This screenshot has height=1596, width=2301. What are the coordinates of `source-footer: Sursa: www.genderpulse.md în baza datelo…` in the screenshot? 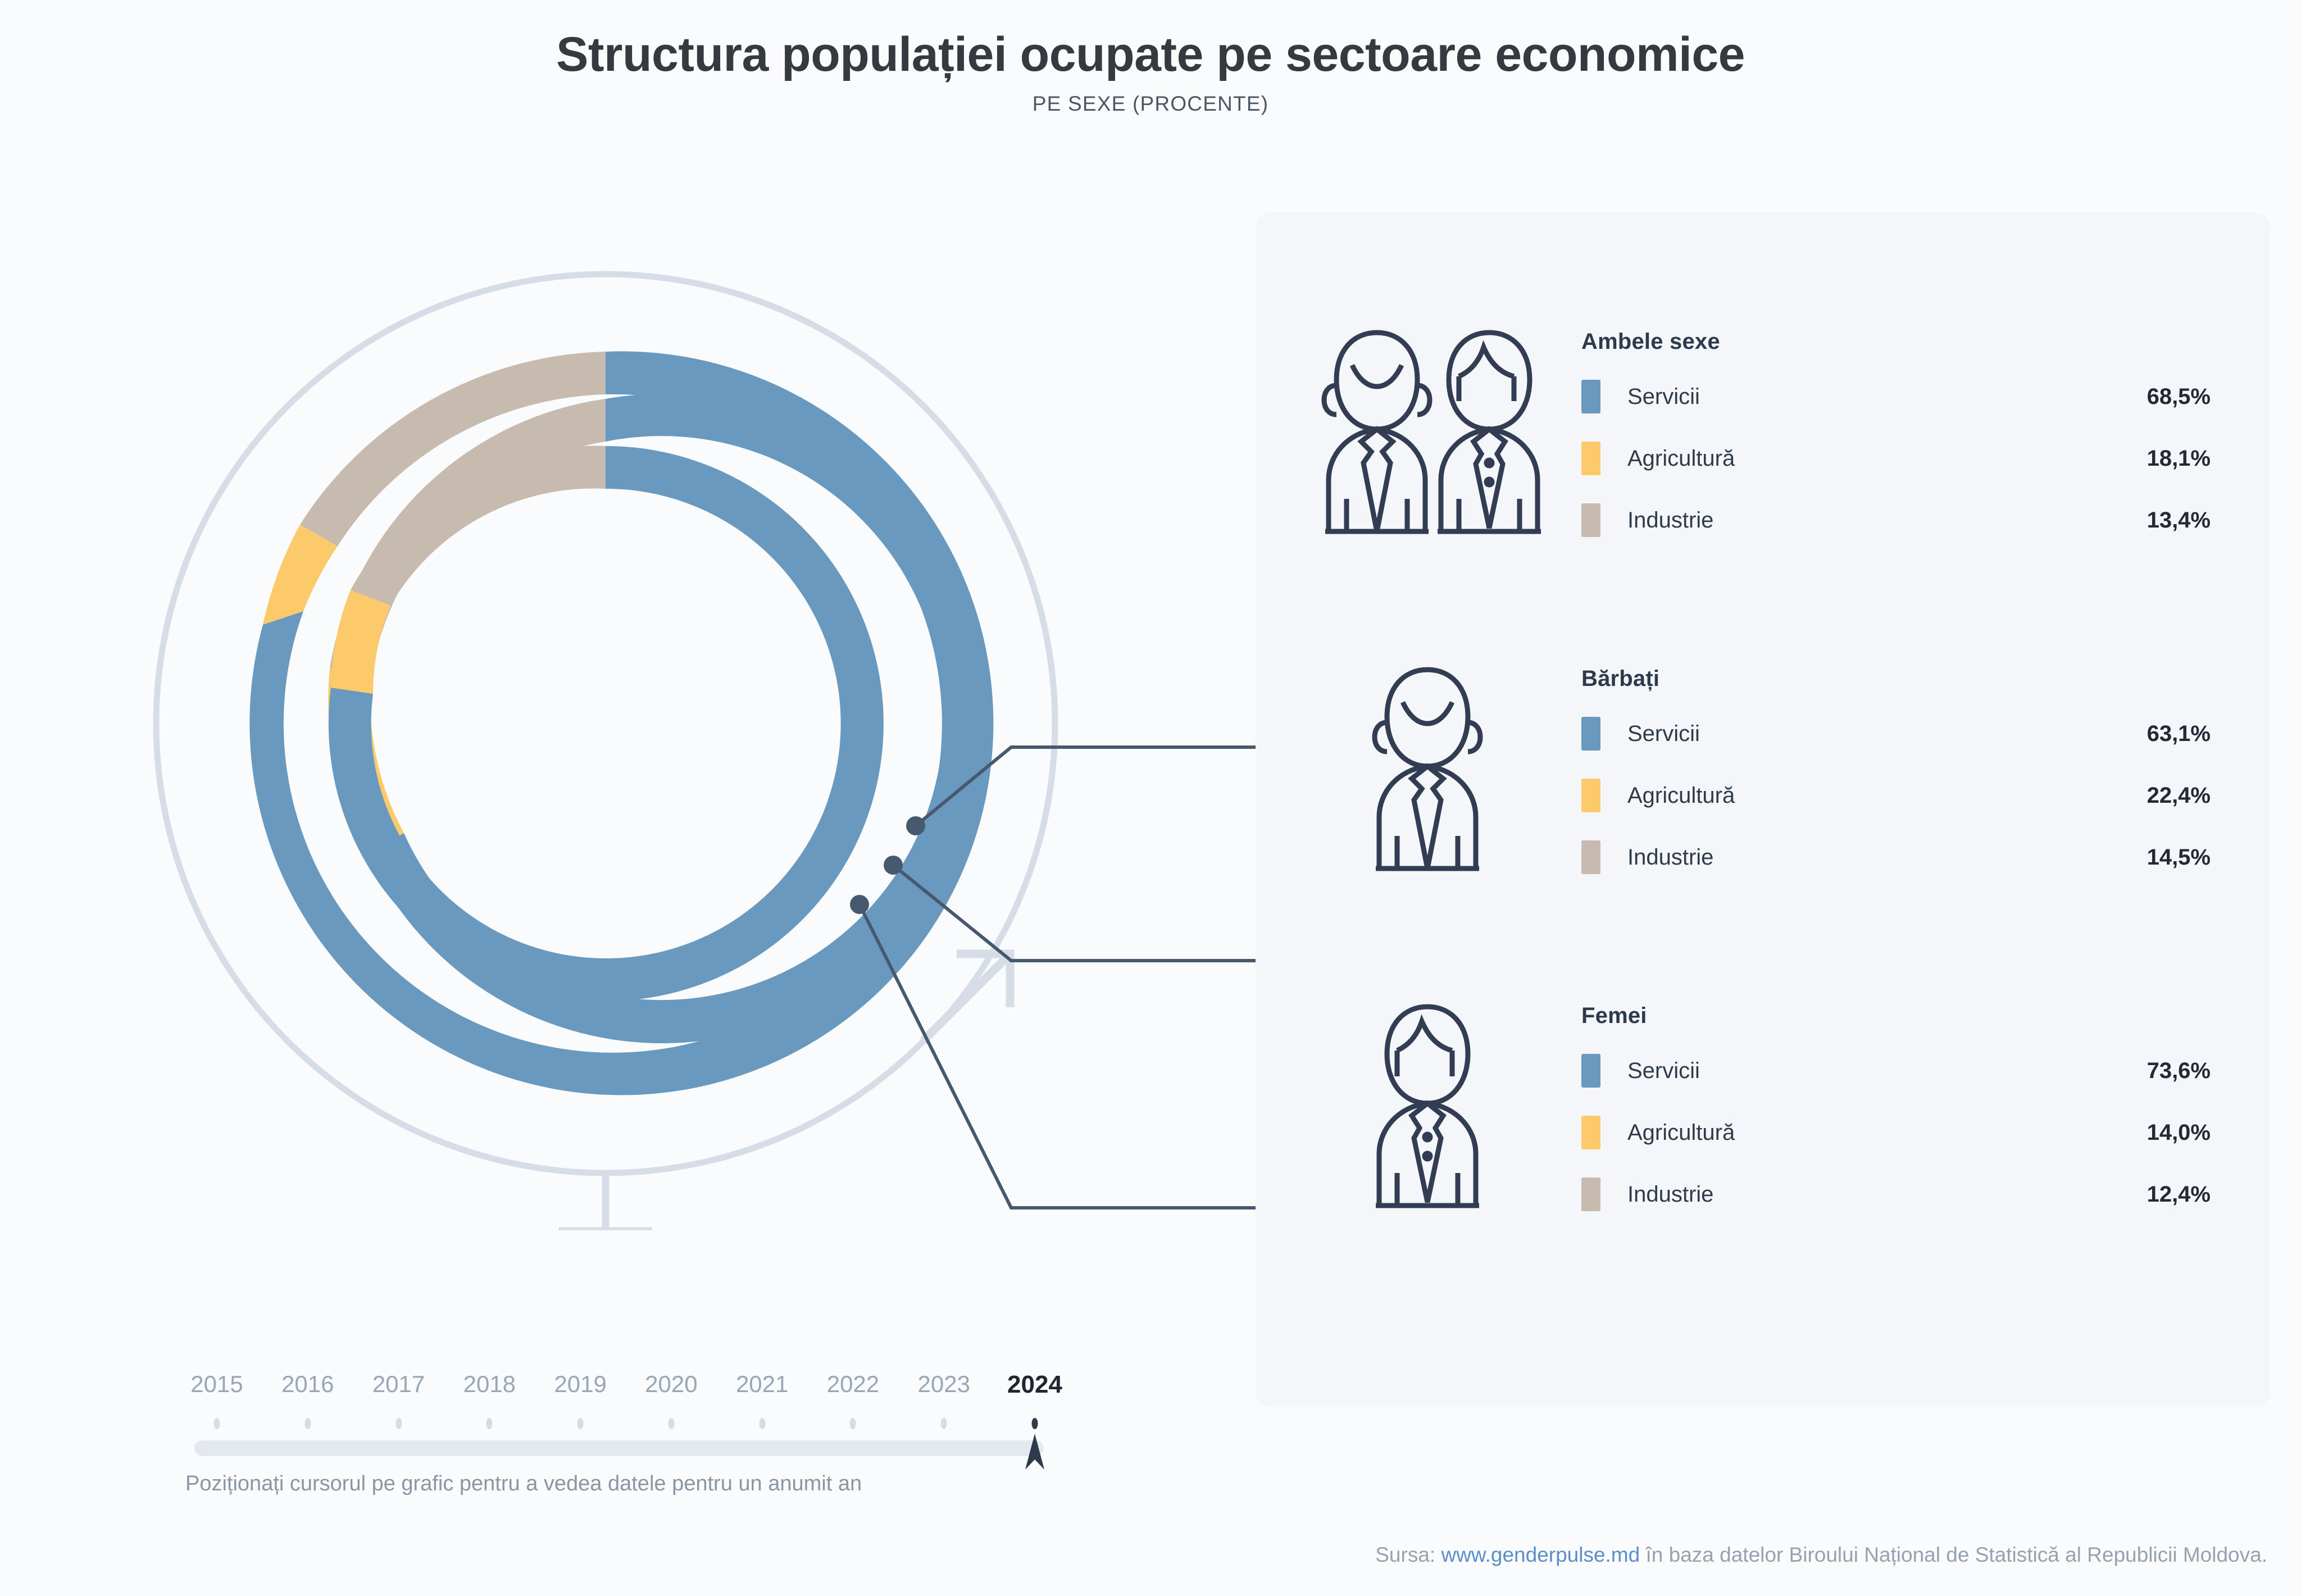 It's located at (1821, 1555).